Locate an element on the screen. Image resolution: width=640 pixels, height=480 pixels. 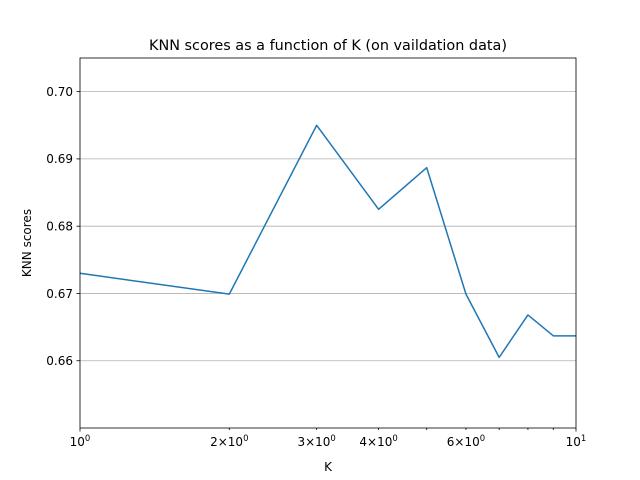
y-tick-label: 0.69 is located at coordinates (59, 159).